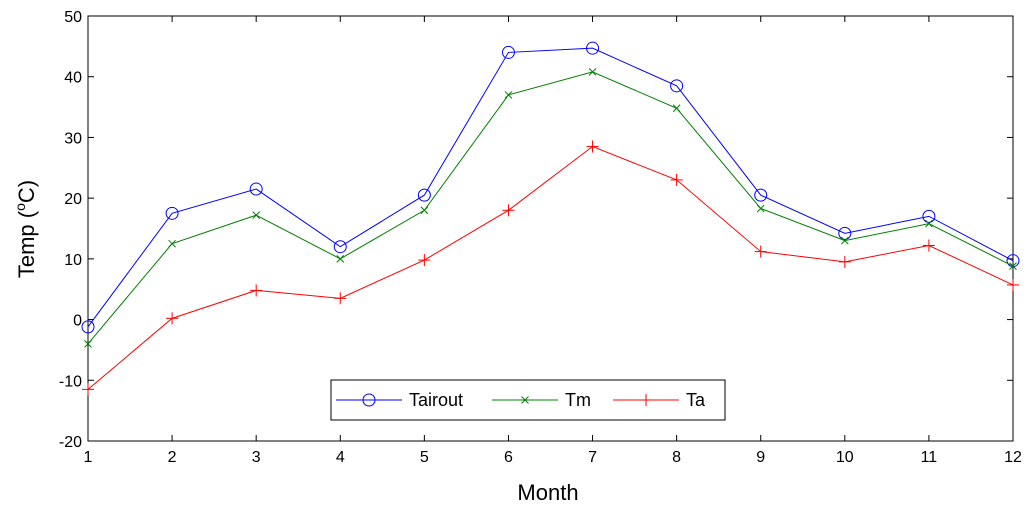  Describe the element at coordinates (525, 400) in the screenshot. I see `legend-marker-tm` at that location.